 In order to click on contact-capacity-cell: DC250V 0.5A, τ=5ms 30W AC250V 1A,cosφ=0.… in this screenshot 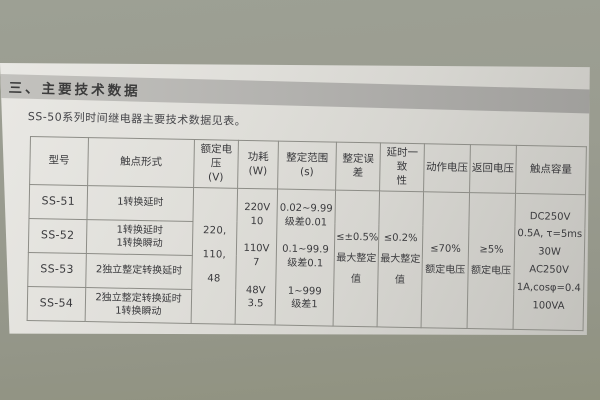, I will do `click(549, 261)`.